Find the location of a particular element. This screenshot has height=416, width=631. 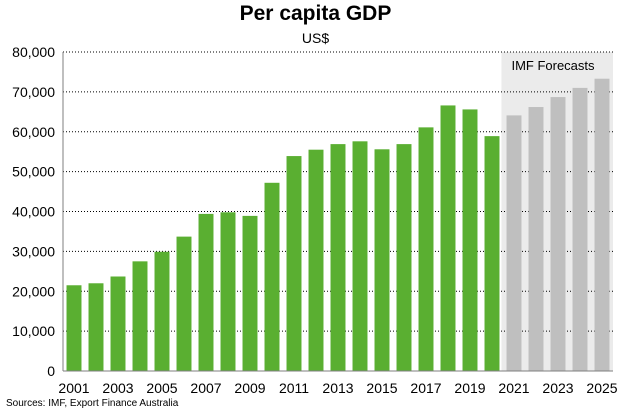

bar-2002 is located at coordinates (96, 327).